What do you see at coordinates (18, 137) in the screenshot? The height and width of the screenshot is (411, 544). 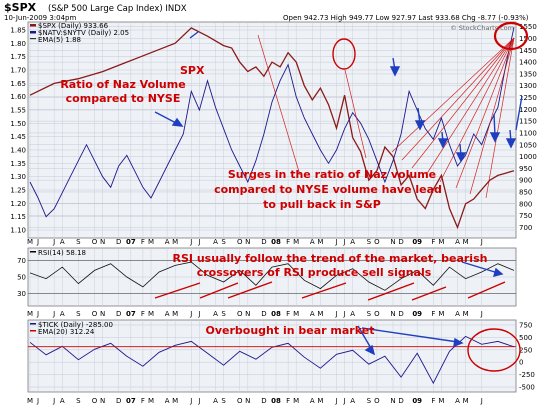 I see `tick-label: 1.45` at bounding box center [18, 137].